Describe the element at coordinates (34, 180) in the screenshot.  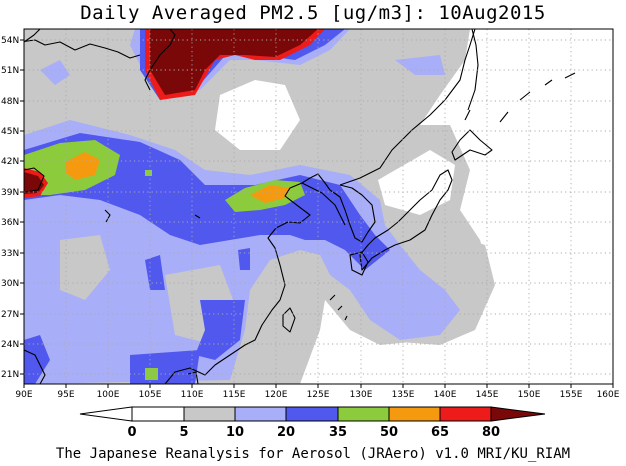
I see `coastline-west` at that location.